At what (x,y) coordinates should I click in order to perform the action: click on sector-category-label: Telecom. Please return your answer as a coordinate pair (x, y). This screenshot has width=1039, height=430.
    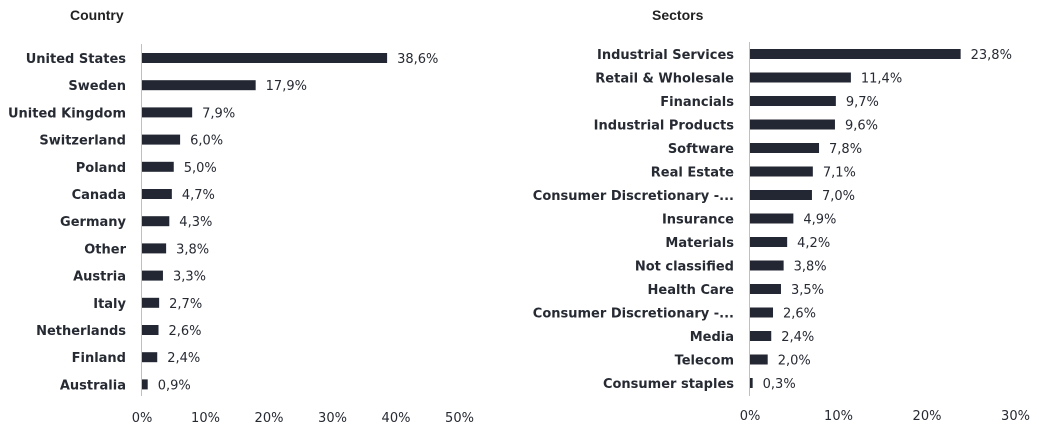
    Looking at the image, I should click on (704, 361).